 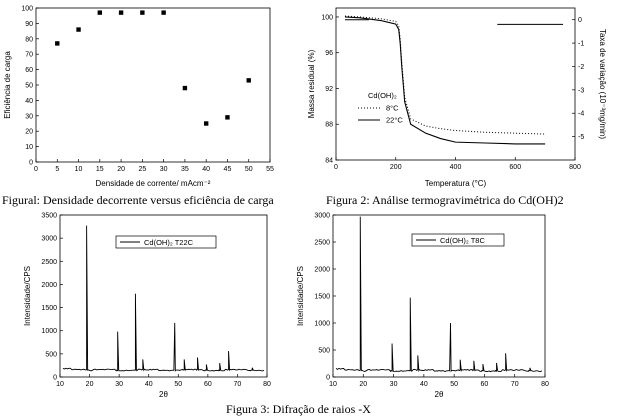 I want to click on fig3a-xtick-label: 80, so click(x=267, y=384).